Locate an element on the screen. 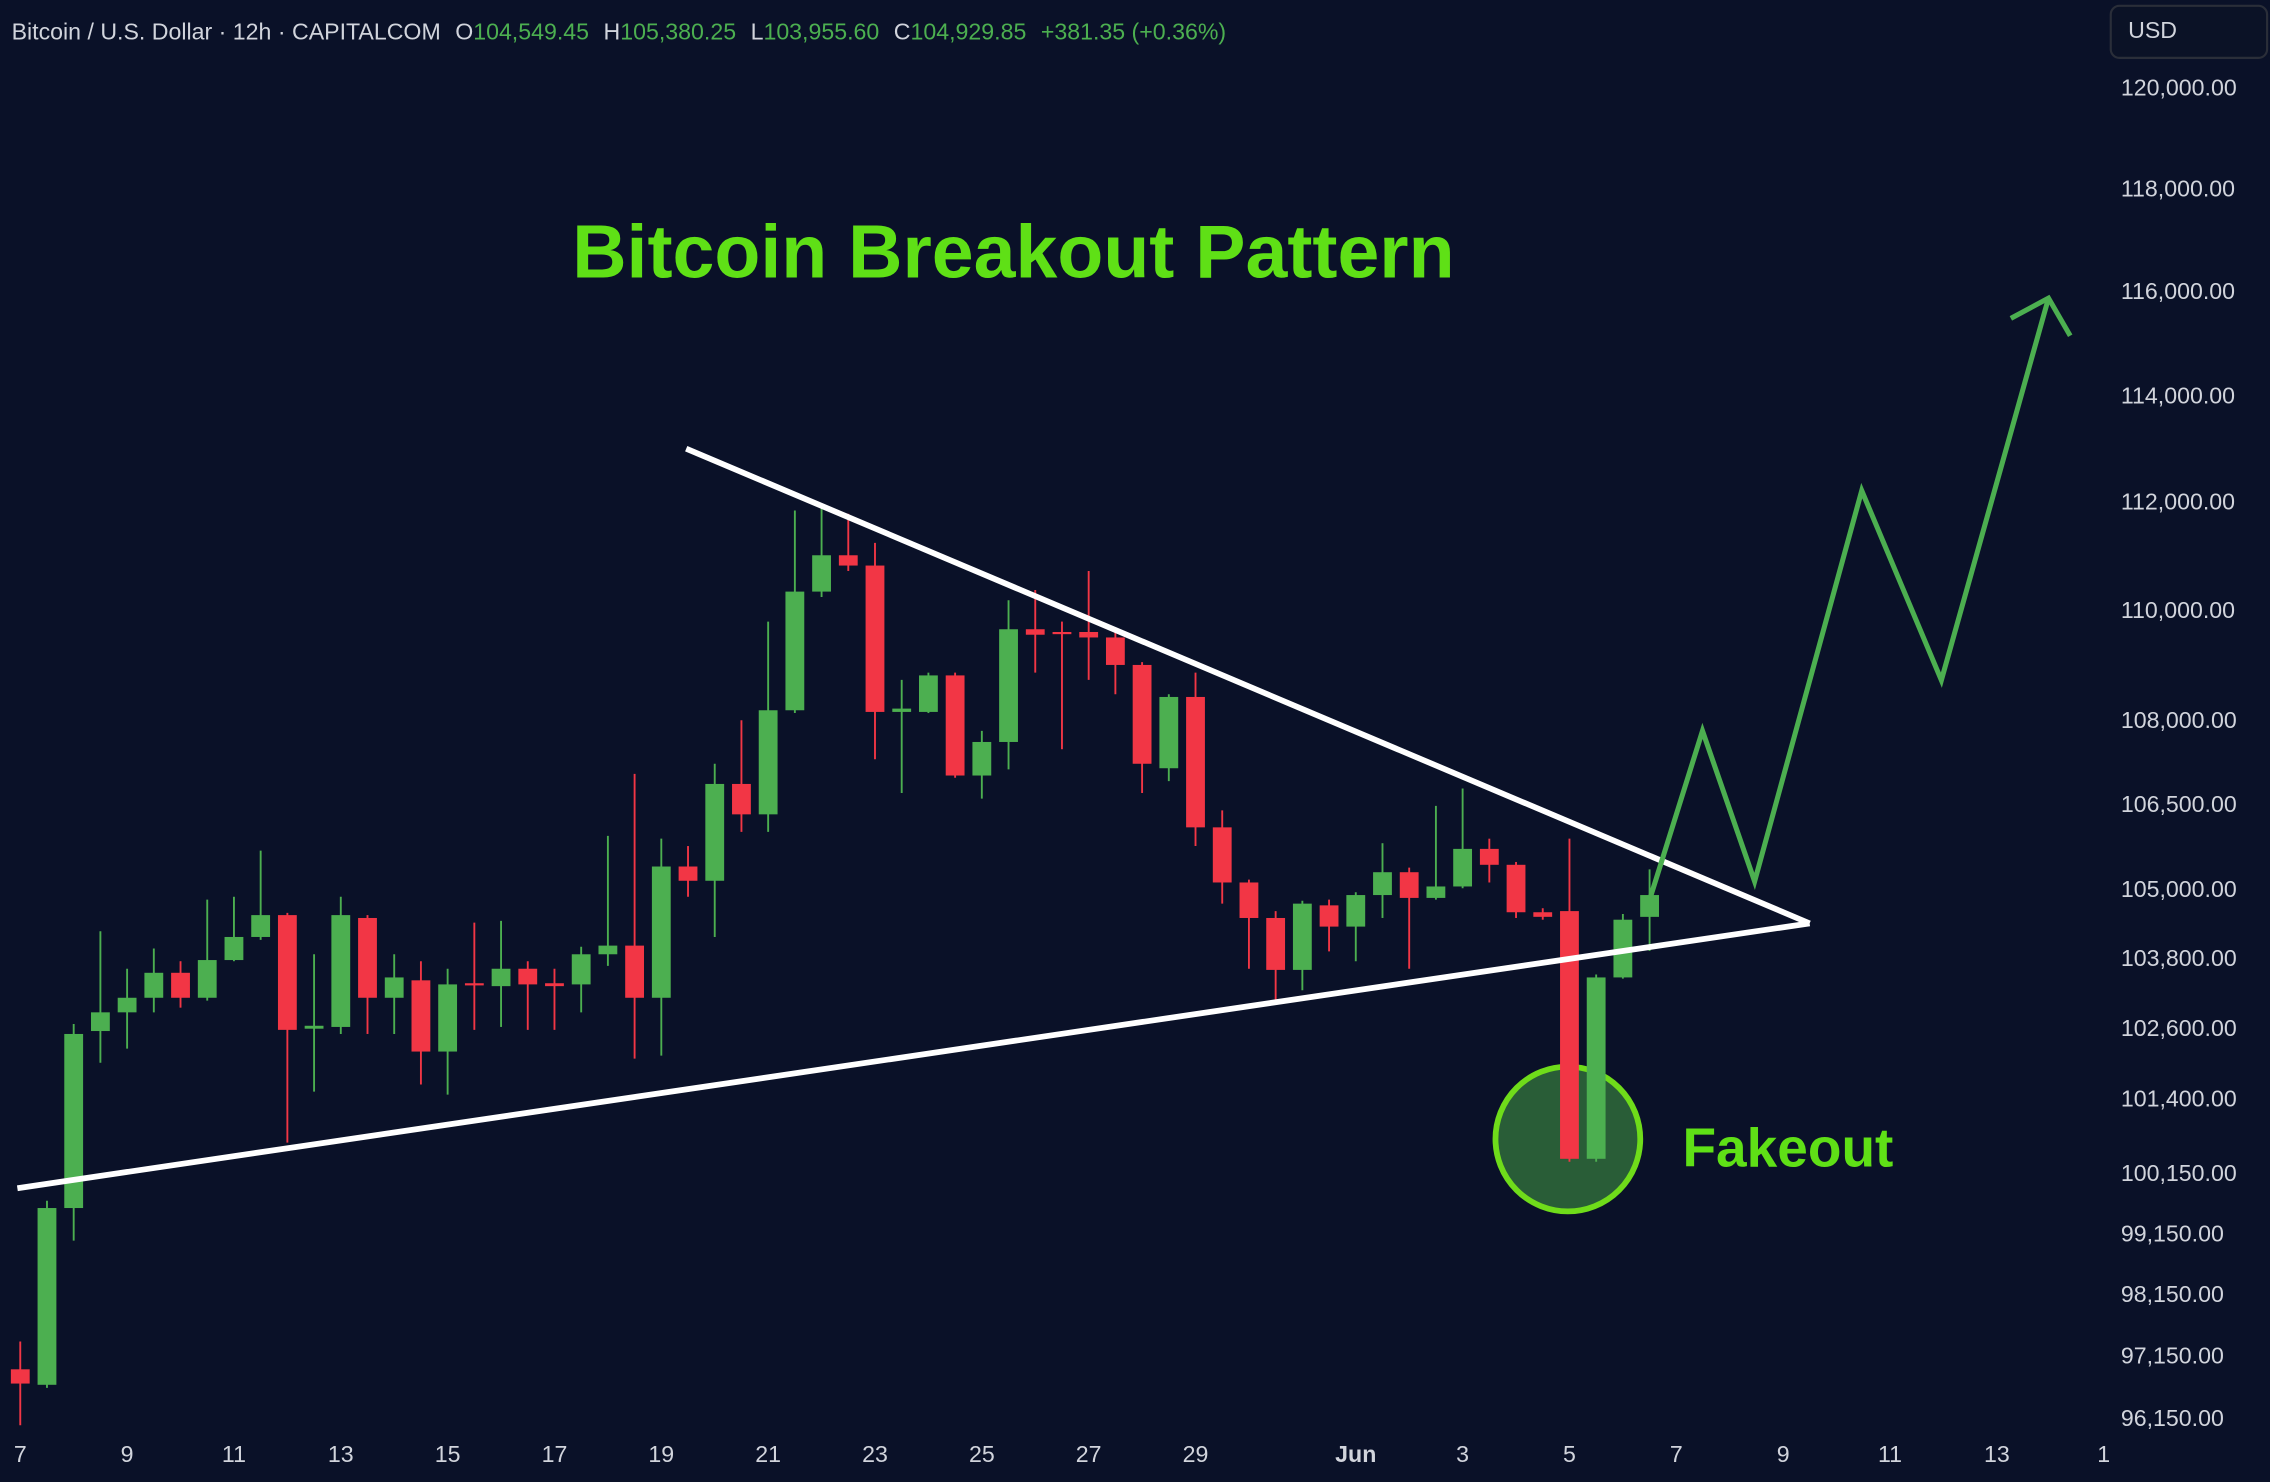  y-tick-label: 108,000.00 is located at coordinates (2179, 720).